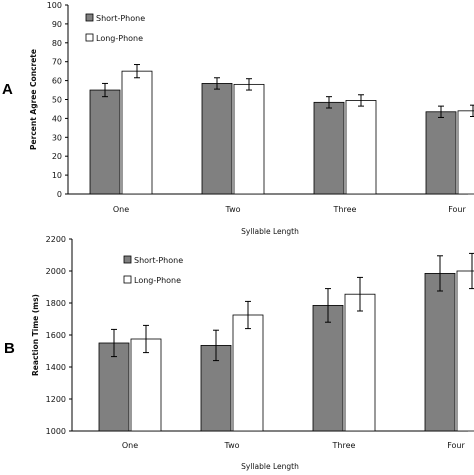 The image size is (474, 475). What do you see at coordinates (57, 175) in the screenshot?
I see `y-tick-label: 10` at bounding box center [57, 175].